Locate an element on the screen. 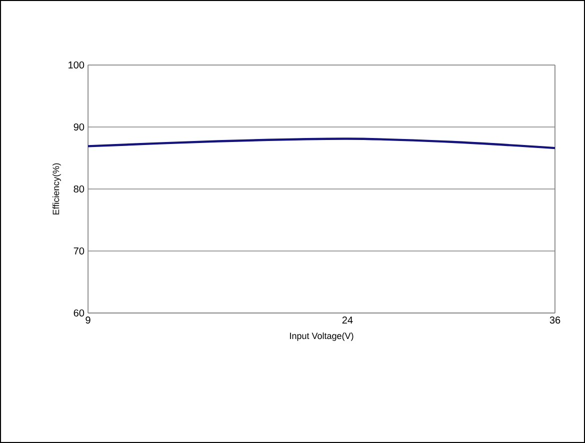  y-axis-title: Efficiency(%) is located at coordinates (56, 188).